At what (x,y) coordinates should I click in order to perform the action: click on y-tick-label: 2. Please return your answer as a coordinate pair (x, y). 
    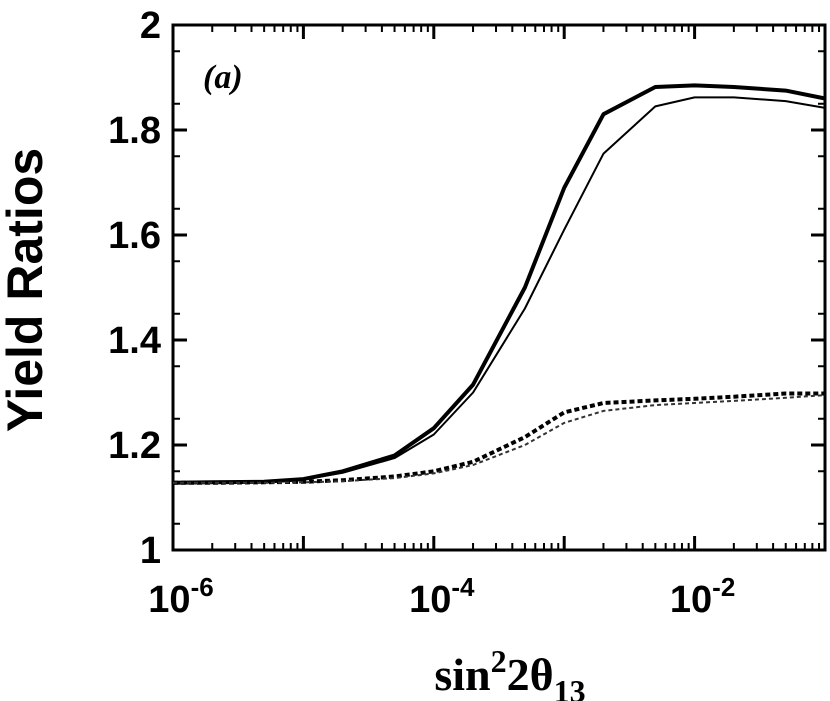
    Looking at the image, I should click on (150, 26).